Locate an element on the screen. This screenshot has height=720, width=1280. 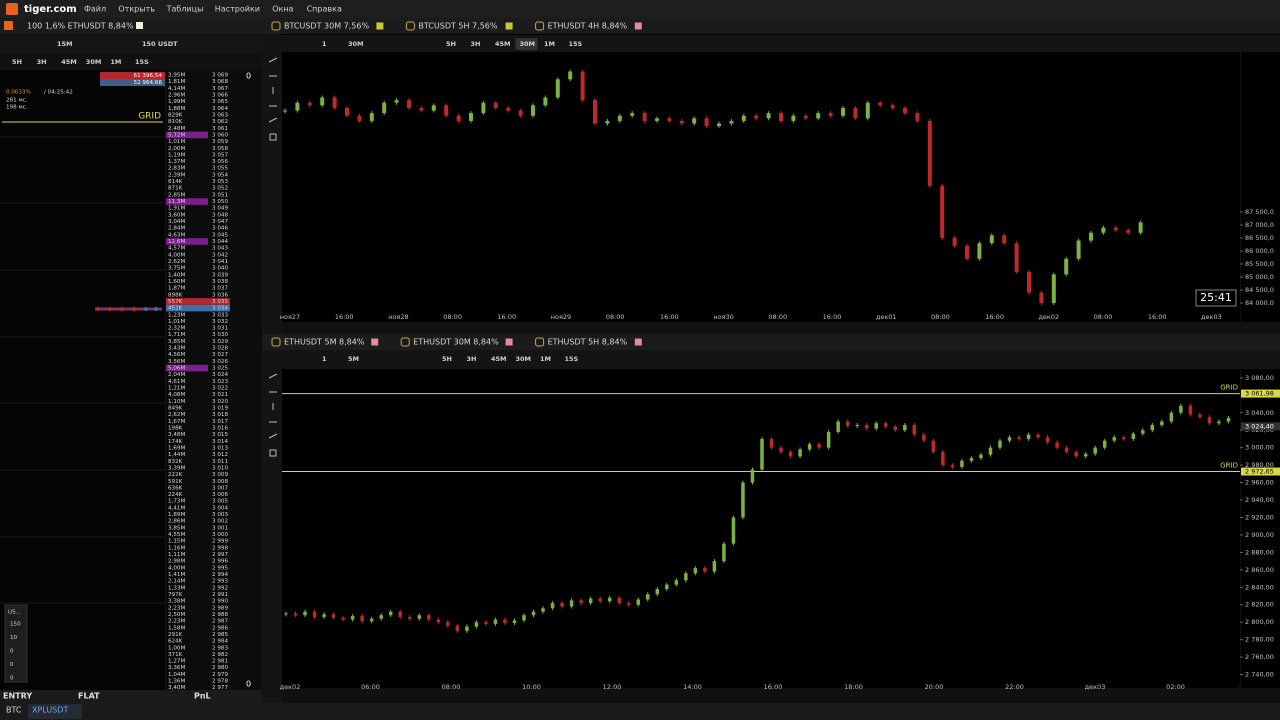
volume: 1,01M is located at coordinates (176, 142).